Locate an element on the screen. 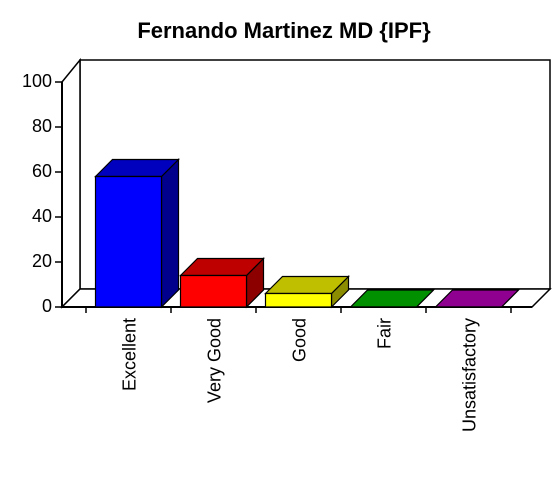 The height and width of the screenshot is (478, 558). x-tick-label: Very Good is located at coordinates (214, 360).